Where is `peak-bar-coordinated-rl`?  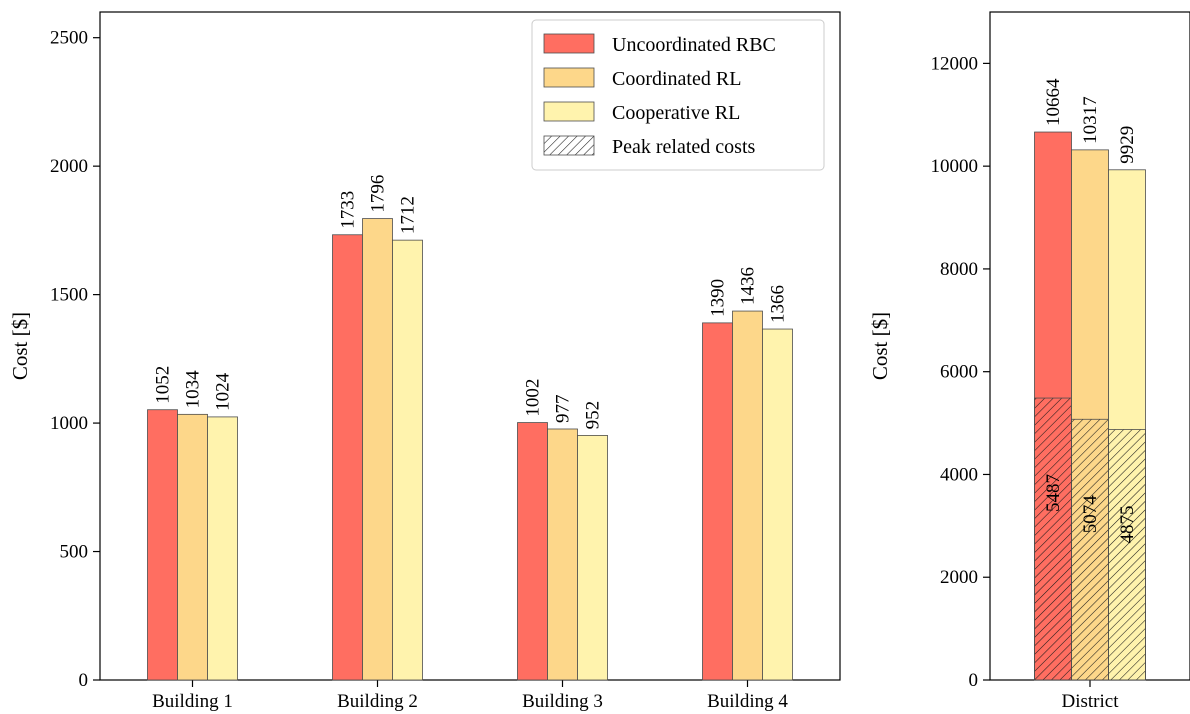
peak-bar-coordinated-rl is located at coordinates (1090, 549).